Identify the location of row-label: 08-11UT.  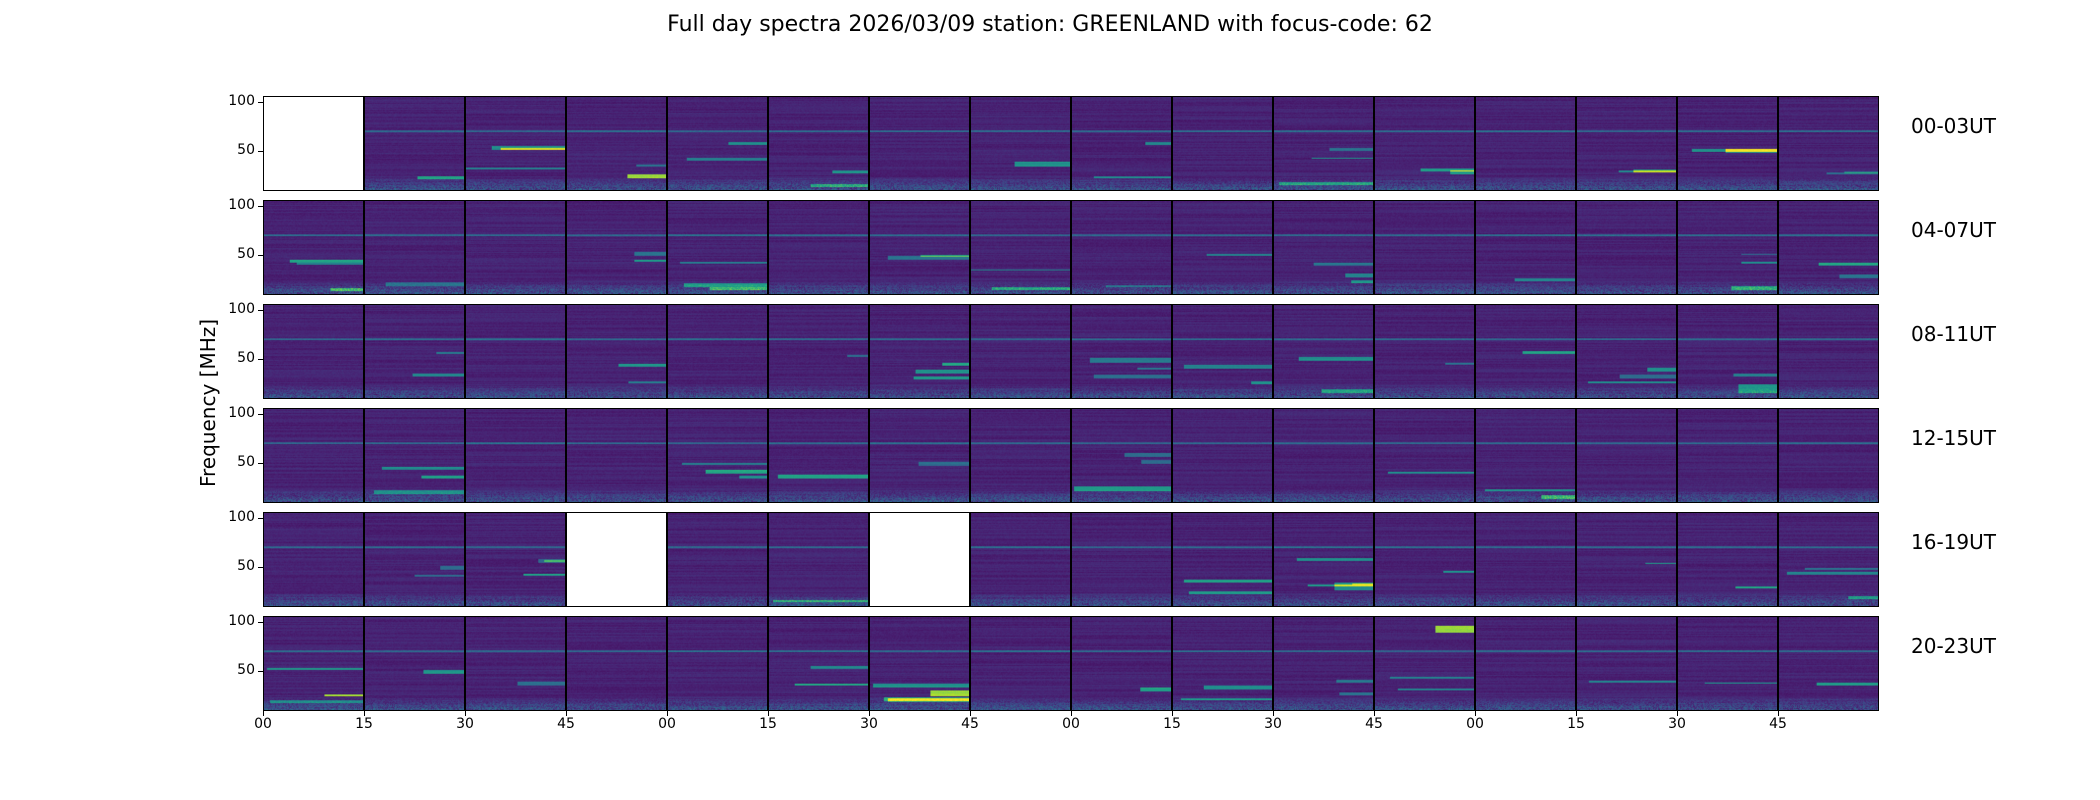
(1953, 334).